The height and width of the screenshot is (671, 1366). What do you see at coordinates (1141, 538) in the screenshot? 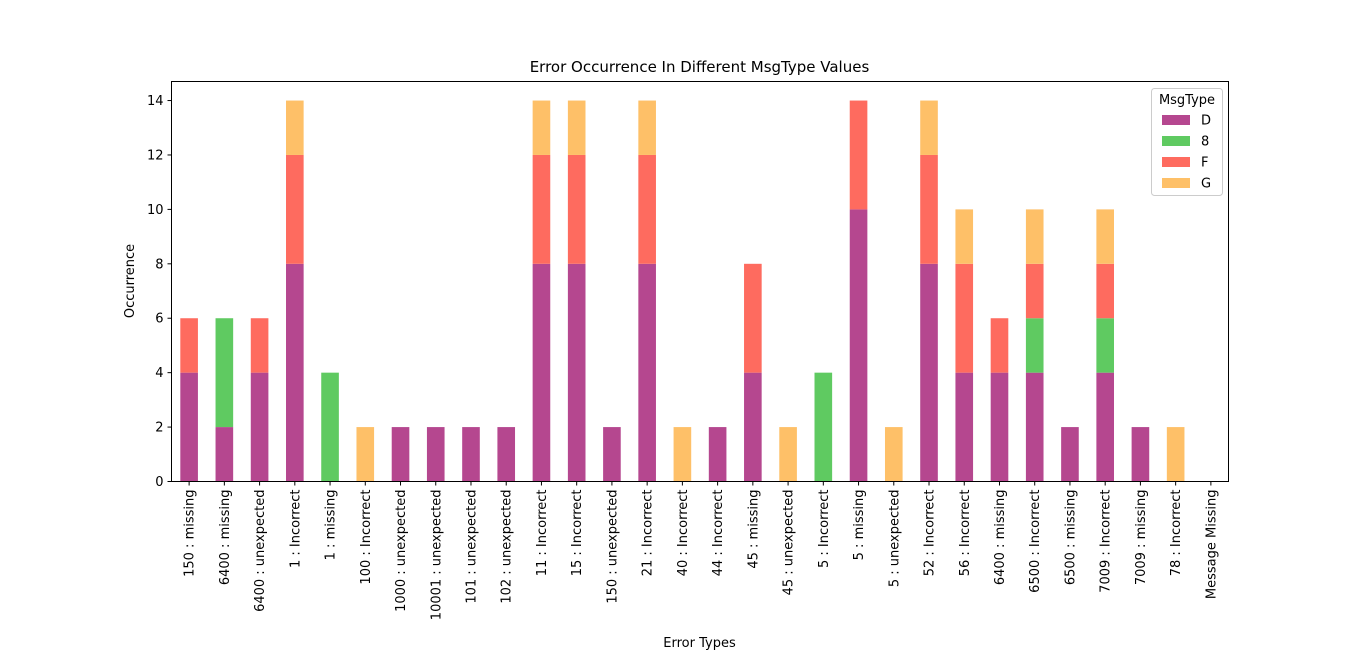
I see `x-tick-label: 7009 : missing` at bounding box center [1141, 538].